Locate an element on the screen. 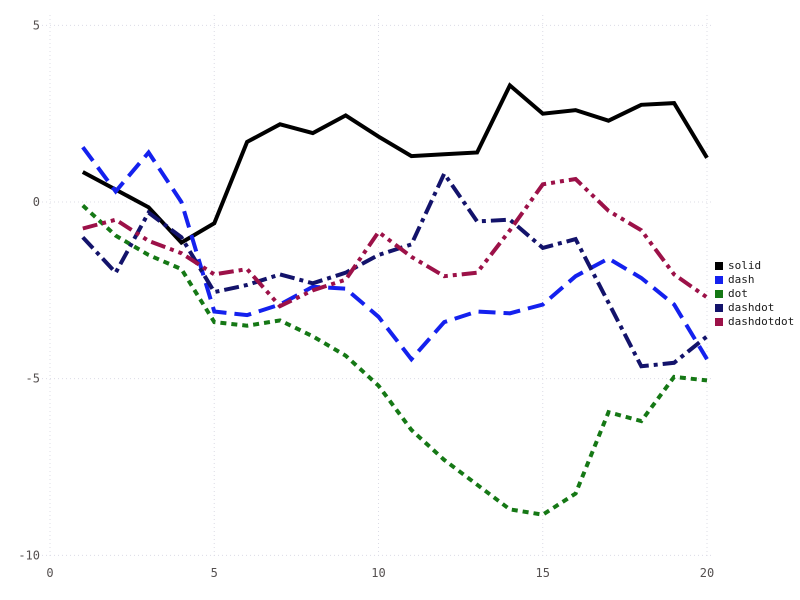  legend: solid dash dot dashdot dashdotdot is located at coordinates (754, 294).